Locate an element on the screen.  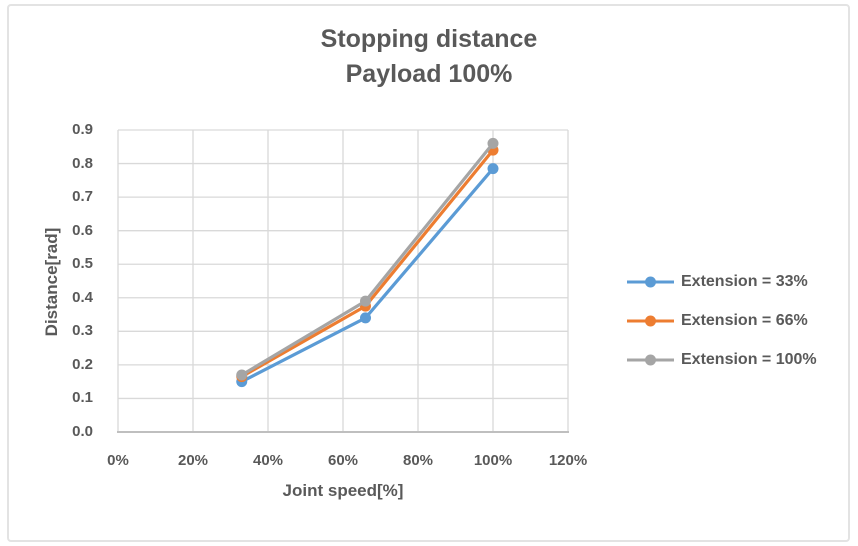
legend-label: Extension = 33% is located at coordinates (744, 281).